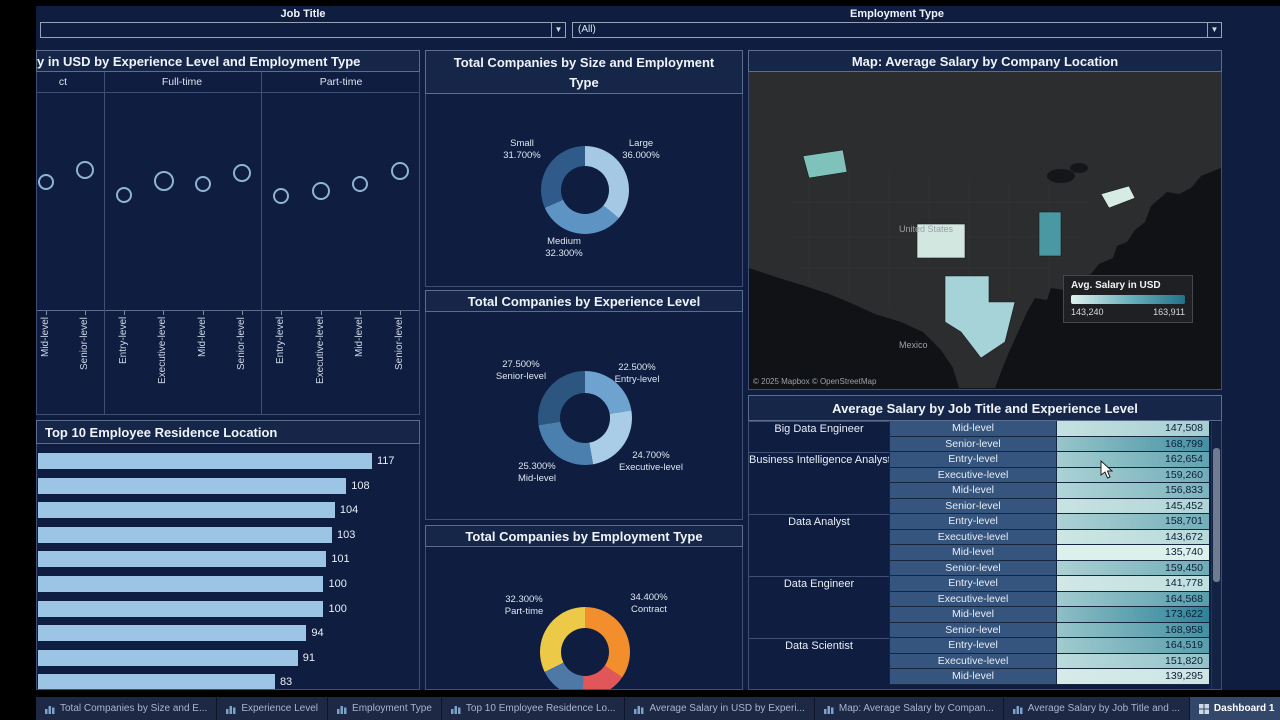 This screenshot has height=720, width=1280. What do you see at coordinates (228, 432) in the screenshot?
I see `bar-panel-title: Top 10 Employee Residence Location` at bounding box center [228, 432].